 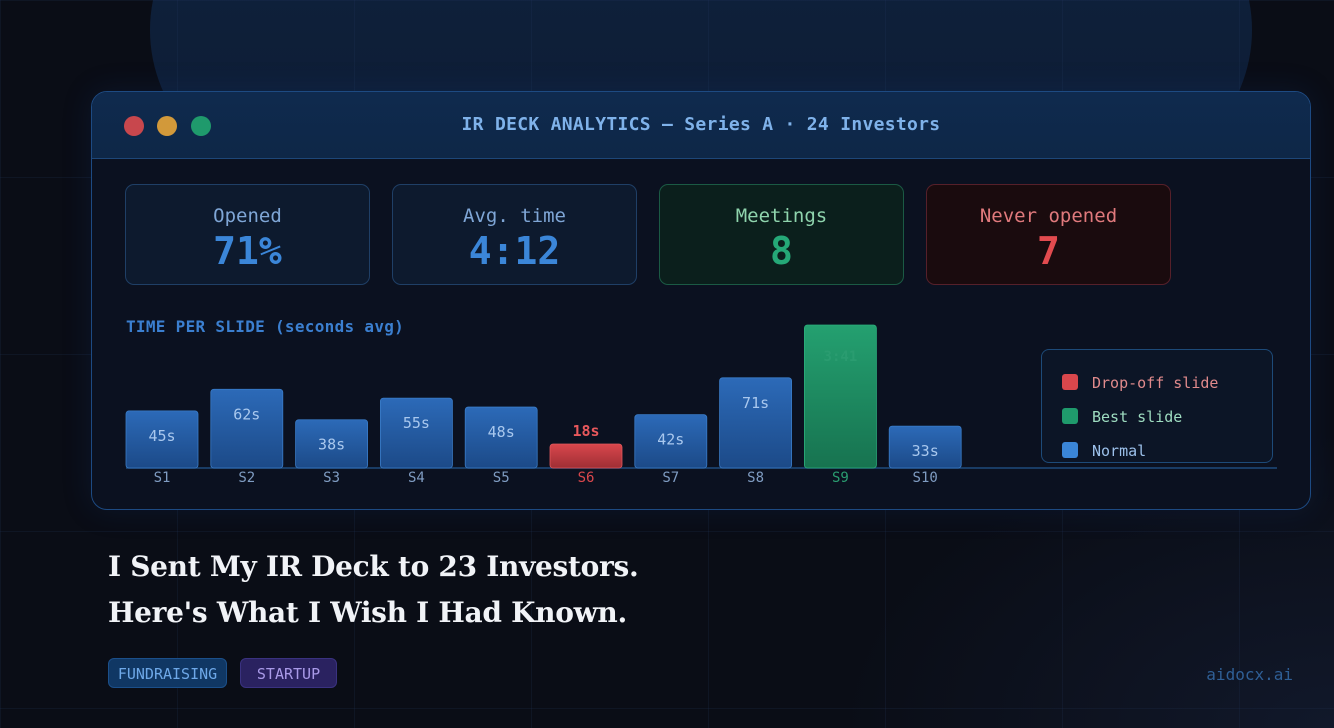 I want to click on bar-value-label: 48s, so click(x=501, y=432).